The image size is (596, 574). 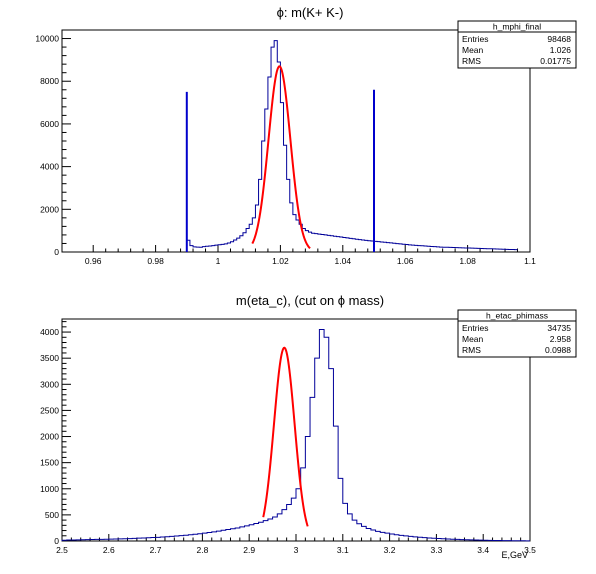 What do you see at coordinates (49, 410) in the screenshot?
I see `etac-mass-y-tick-label: 2500` at bounding box center [49, 410].